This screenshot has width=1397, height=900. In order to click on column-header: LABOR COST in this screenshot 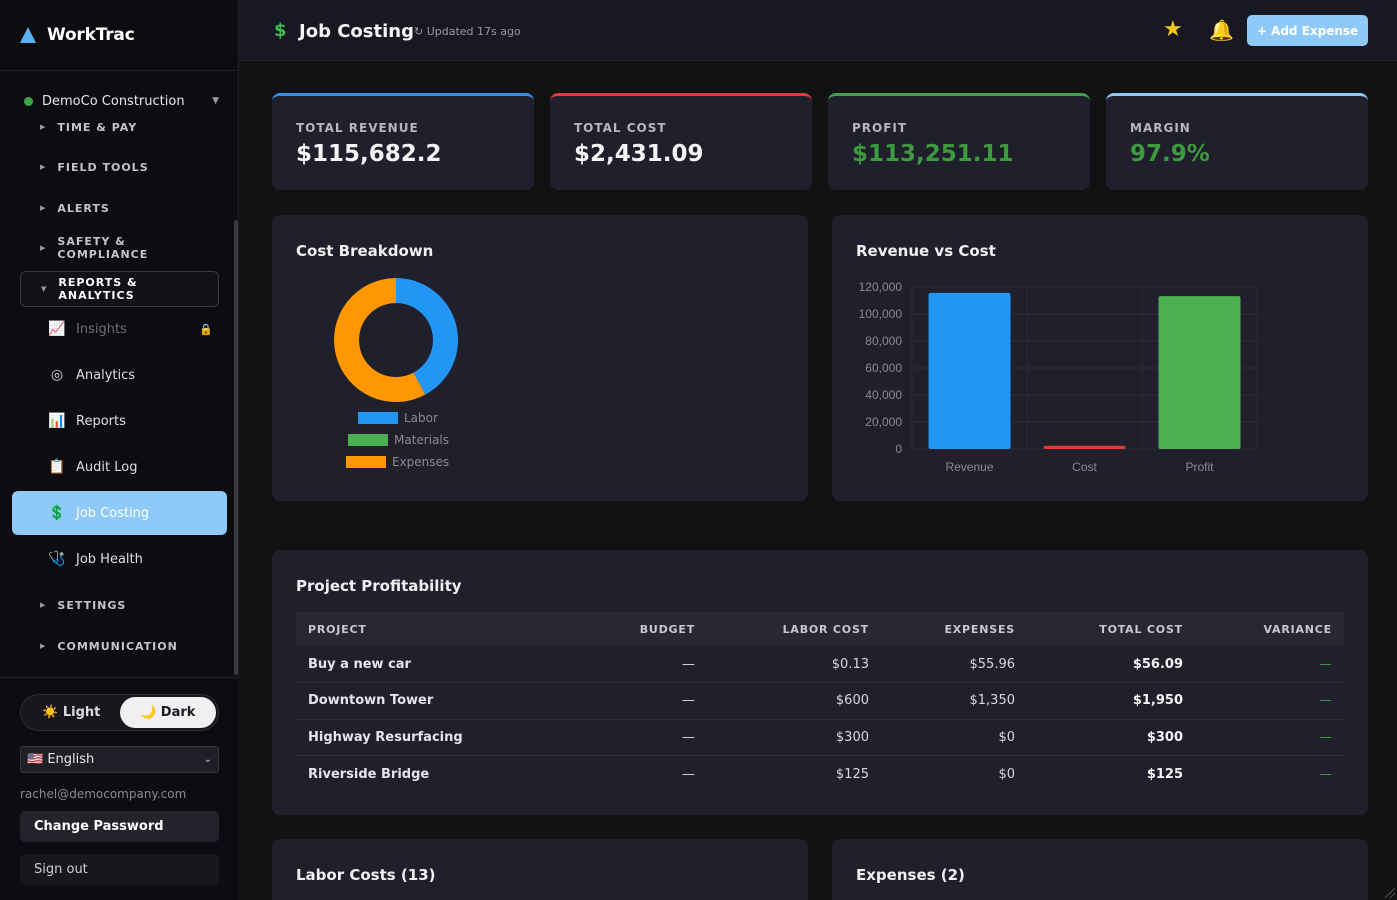, I will do `click(794, 629)`.